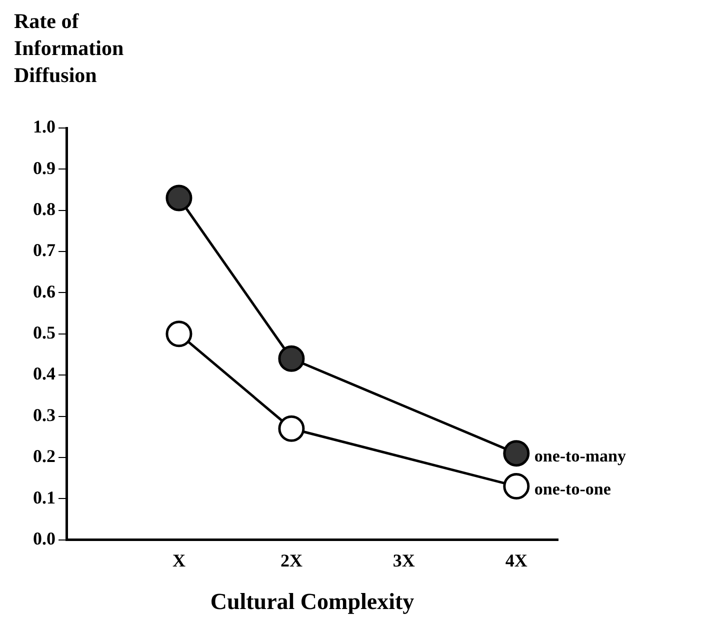 This screenshot has height=641, width=708. What do you see at coordinates (580, 456) in the screenshot?
I see `series-label: one-to-many` at bounding box center [580, 456].